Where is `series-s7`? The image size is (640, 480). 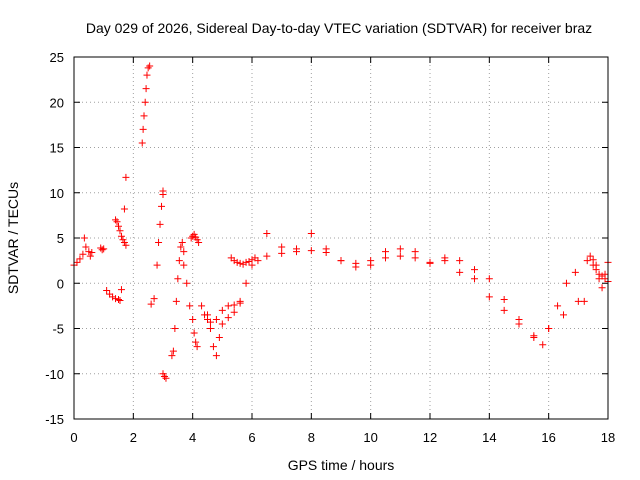
series-s7 is located at coordinates (164, 376).